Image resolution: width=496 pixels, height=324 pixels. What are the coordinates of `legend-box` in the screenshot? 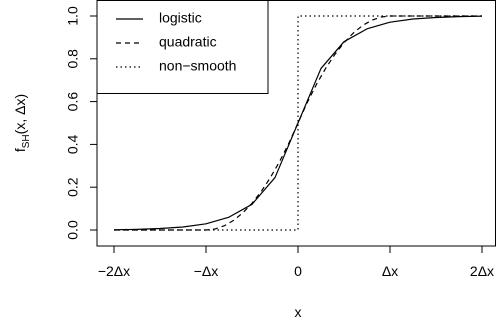 It's located at (182, 47).